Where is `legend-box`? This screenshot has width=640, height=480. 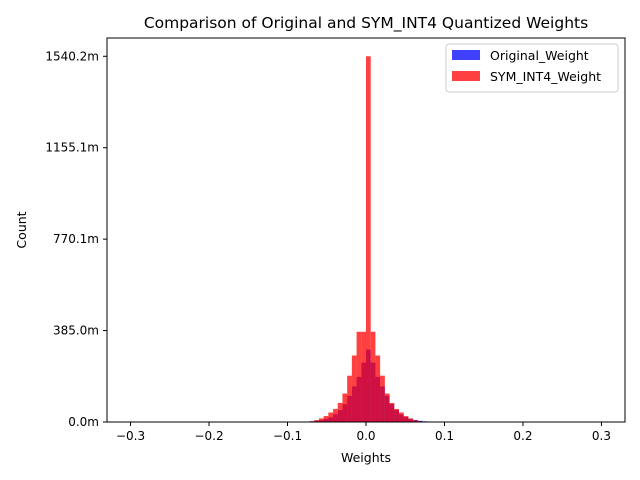
legend-box is located at coordinates (532, 68).